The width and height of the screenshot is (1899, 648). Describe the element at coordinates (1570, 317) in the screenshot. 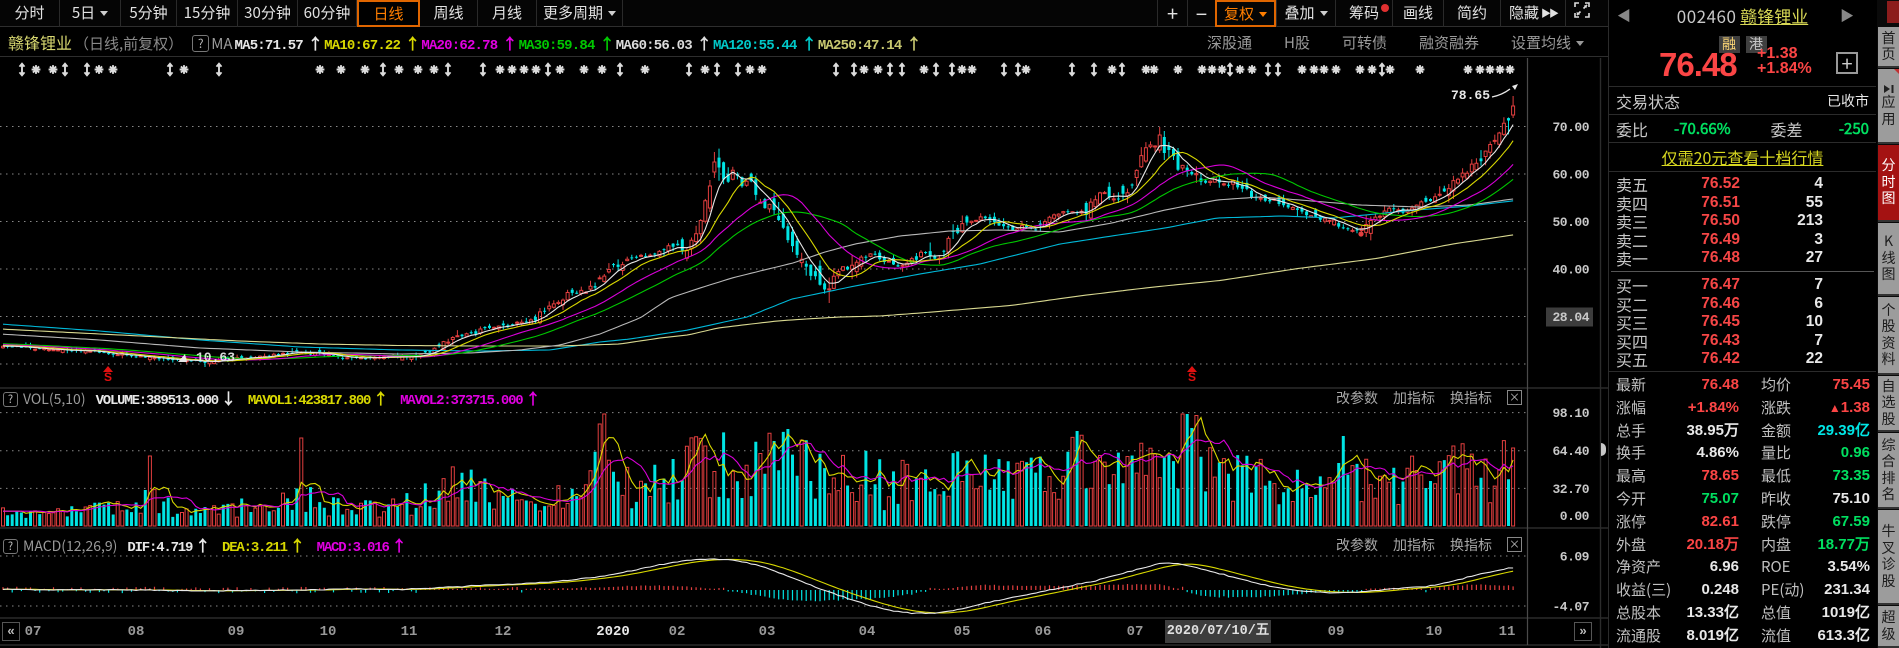

I see `svg-text: 28.04` at that location.